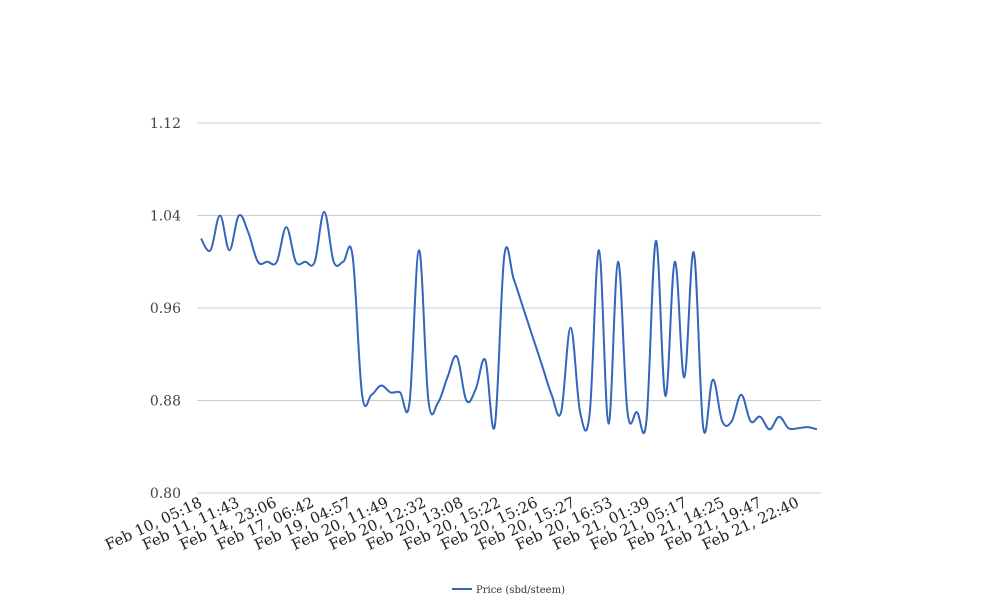 Image resolution: width=1008 pixels, height=616 pixels. Describe the element at coordinates (165, 402) in the screenshot. I see `y-tick-label: 0.88` at that location.